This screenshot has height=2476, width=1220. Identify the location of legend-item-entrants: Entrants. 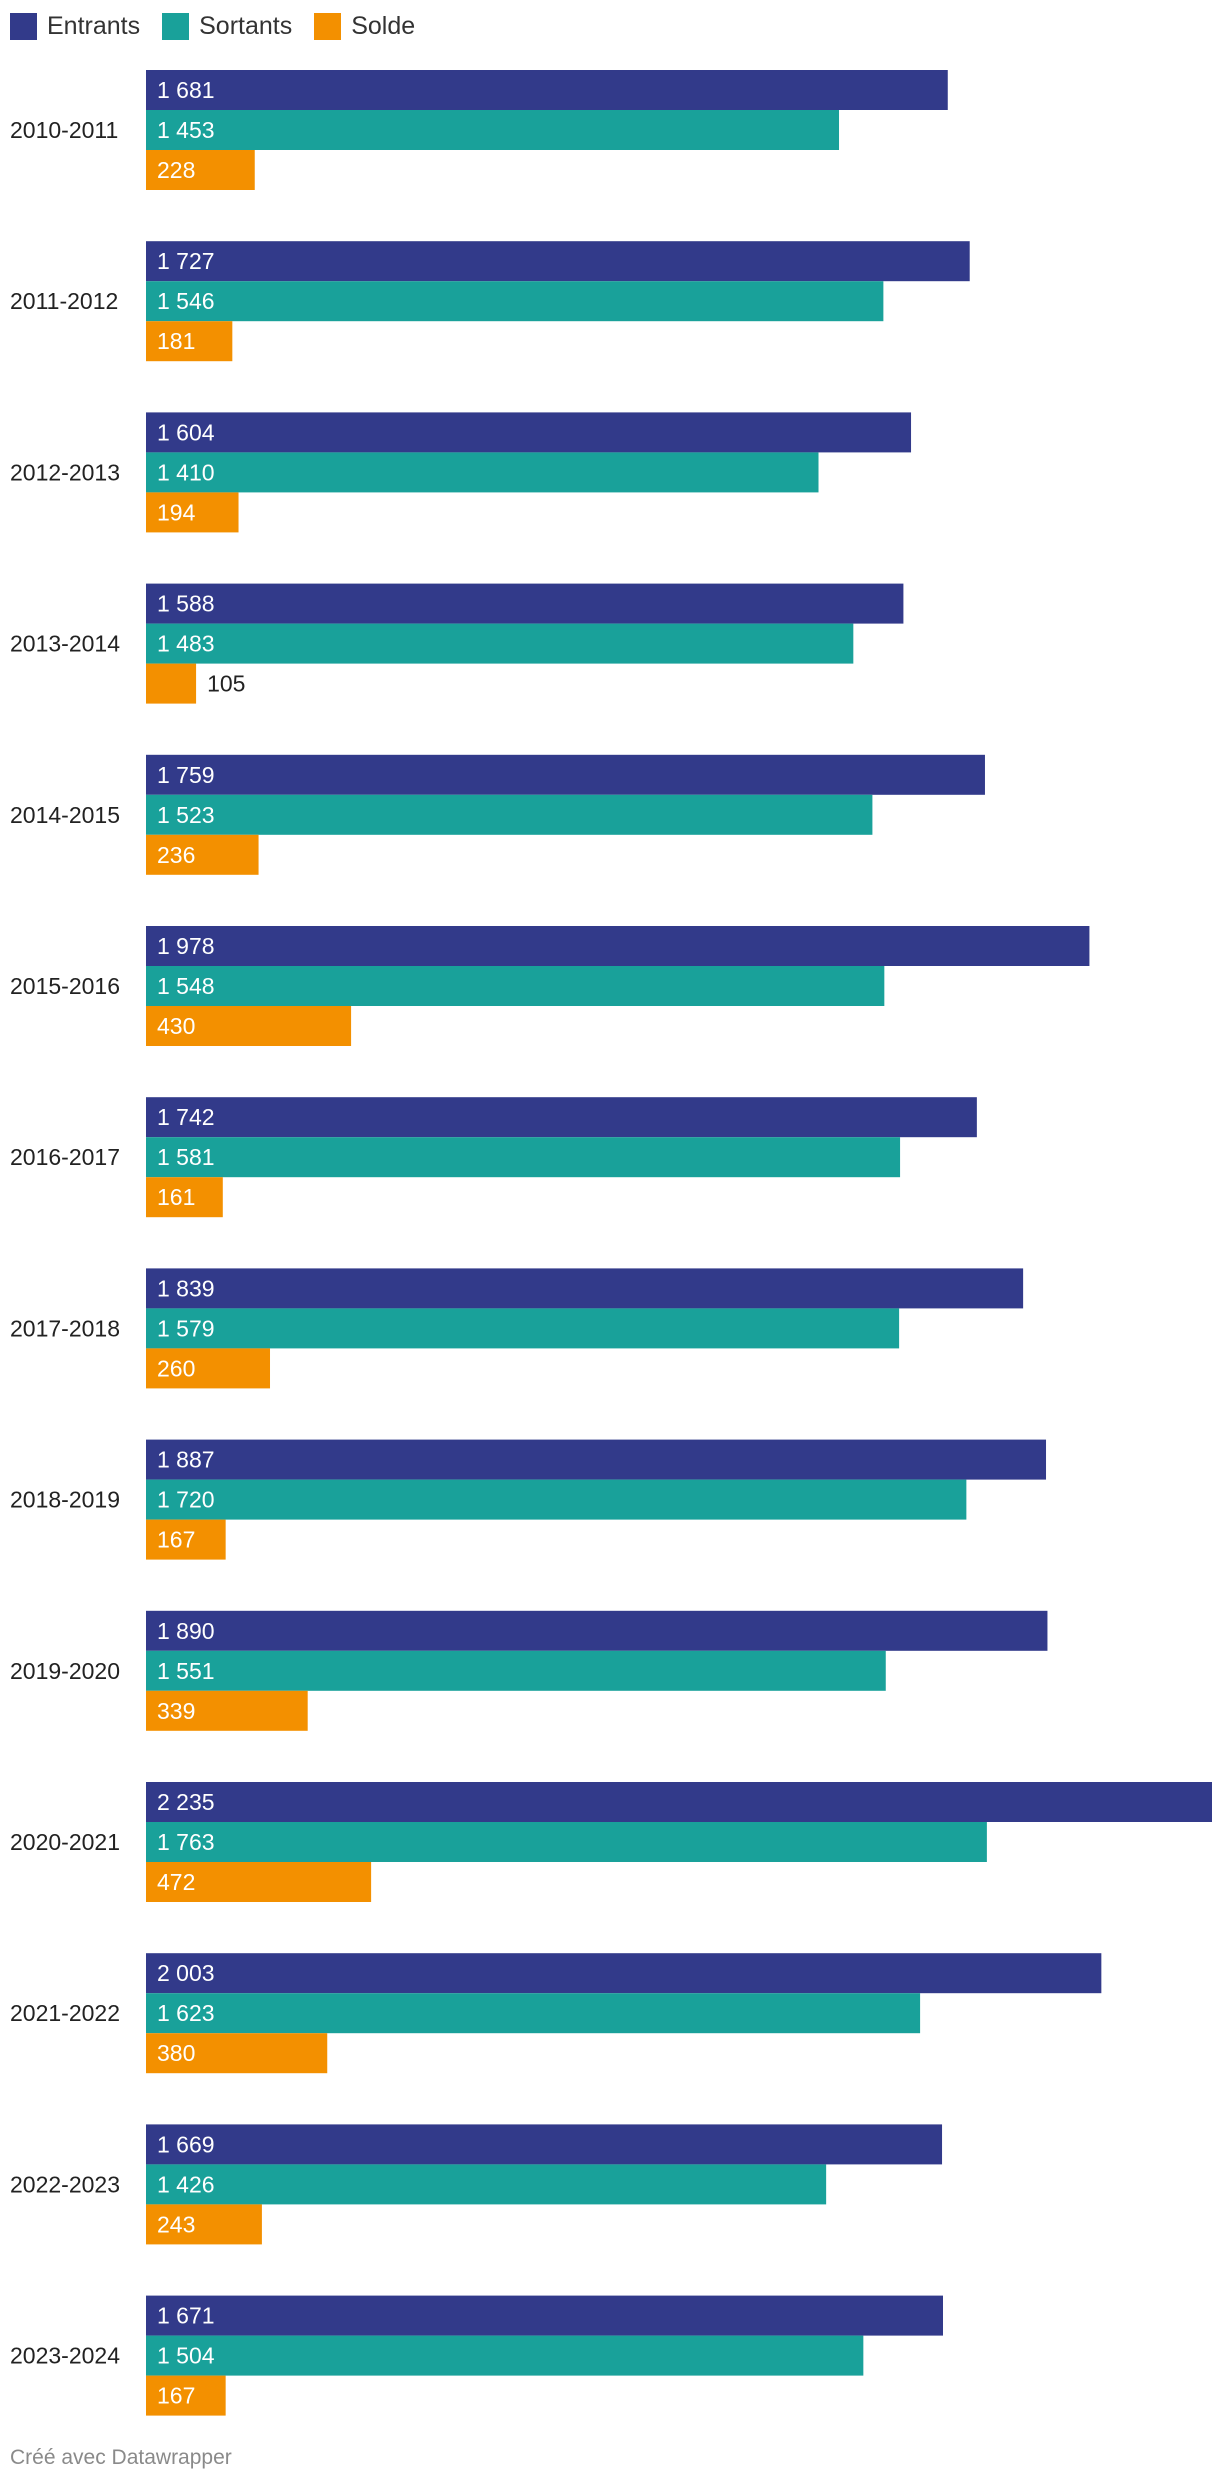
(75, 26).